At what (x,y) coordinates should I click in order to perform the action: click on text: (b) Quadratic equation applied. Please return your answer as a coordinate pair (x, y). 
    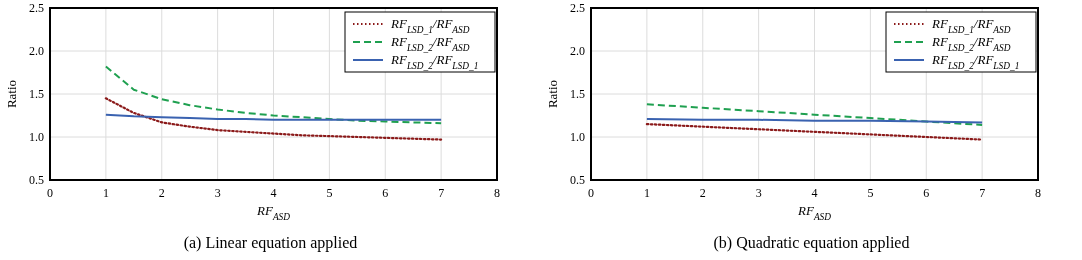
    Looking at the image, I should click on (811, 243).